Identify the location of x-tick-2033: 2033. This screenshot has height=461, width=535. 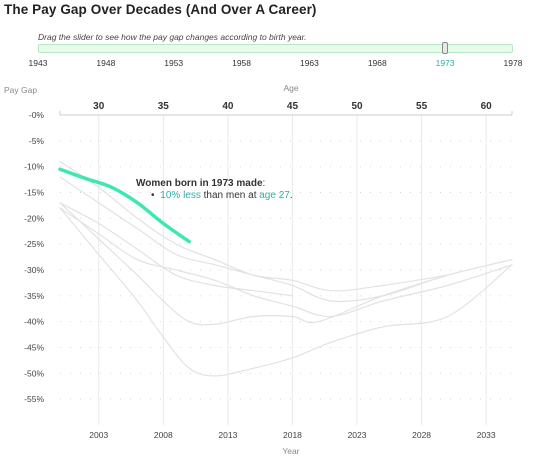
(486, 435).